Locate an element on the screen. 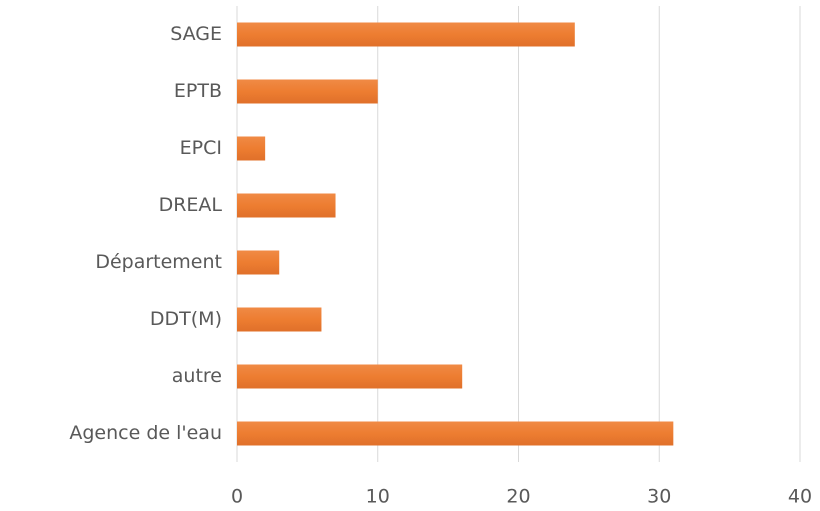 This screenshot has height=511, width=820. y-tick-label: EPCI is located at coordinates (201, 148).